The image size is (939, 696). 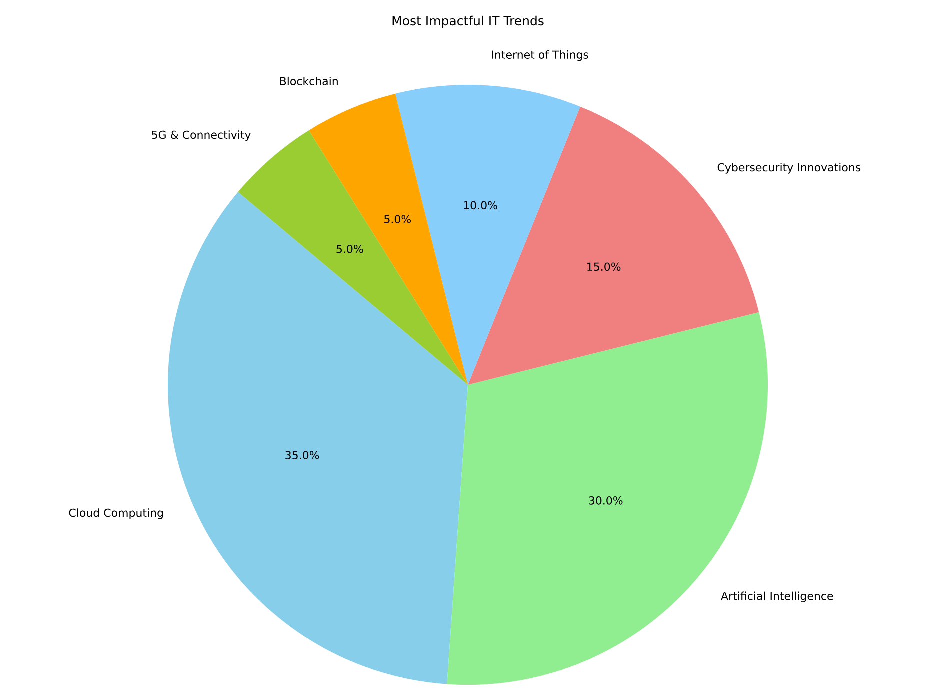 What do you see at coordinates (789, 168) in the screenshot?
I see `slice-label: Cybersecurity Innovations` at bounding box center [789, 168].